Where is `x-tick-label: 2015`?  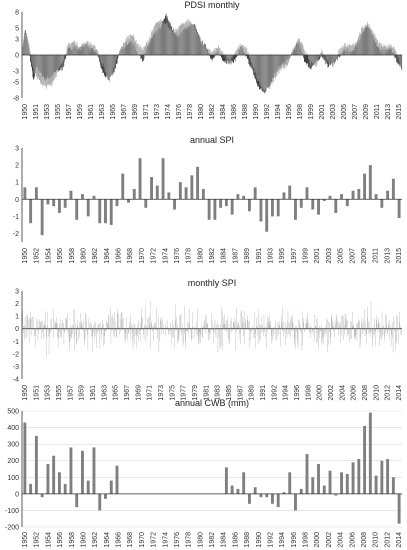
x-tick-label: 2015 is located at coordinates (399, 112).